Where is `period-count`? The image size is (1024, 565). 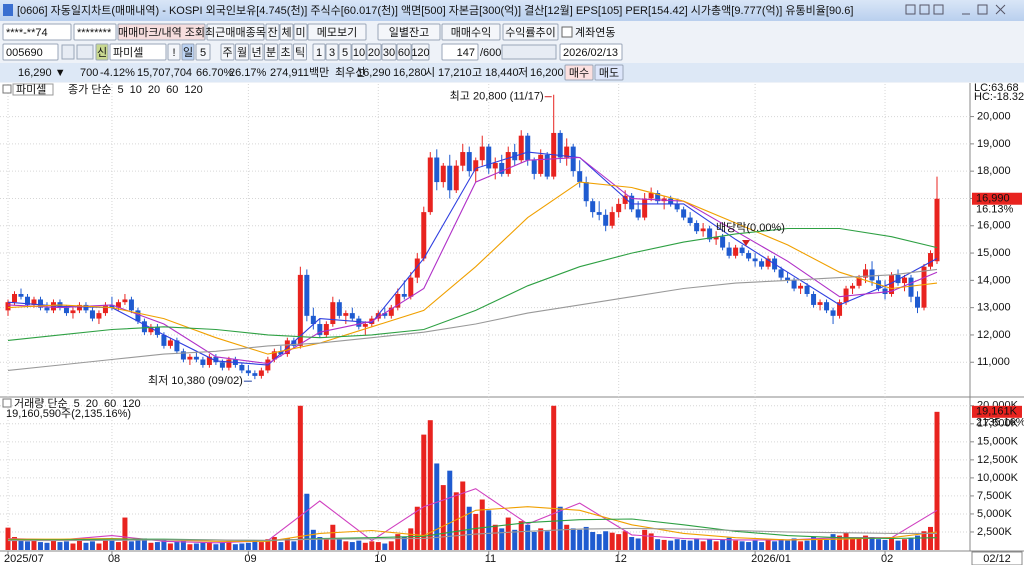
period-count is located at coordinates (203, 52).